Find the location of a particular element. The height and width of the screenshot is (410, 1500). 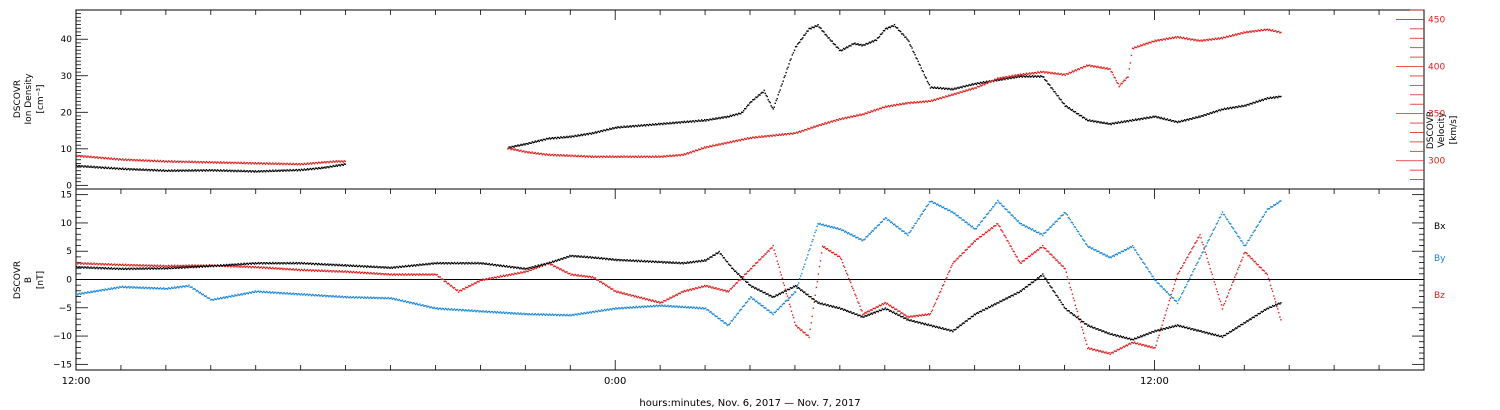

top-ylabel-line3: [cm⁻³] is located at coordinates (41, 98).